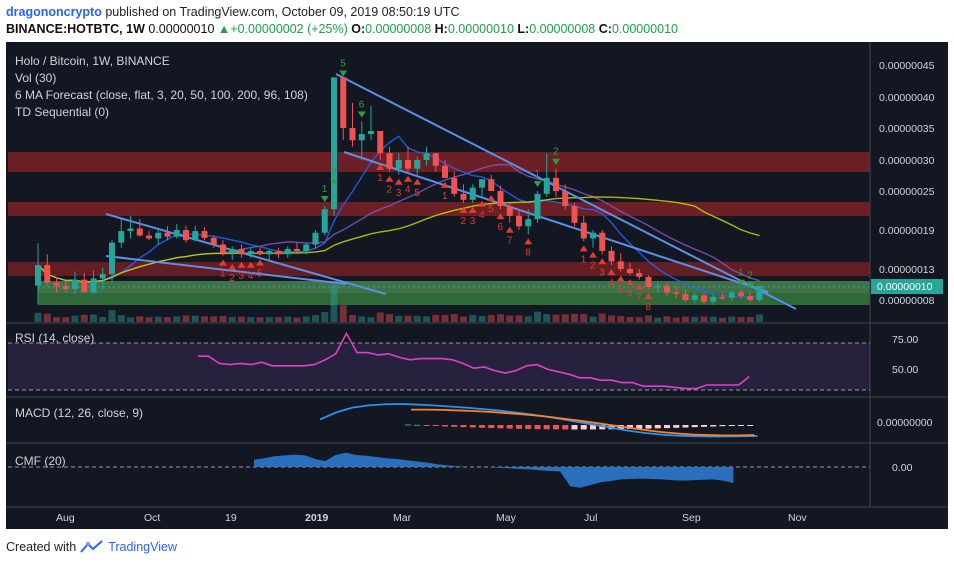 Image resolution: width=954 pixels, height=565 pixels. What do you see at coordinates (482, 215) in the screenshot?
I see `td-buy-count: 4` at bounding box center [482, 215].